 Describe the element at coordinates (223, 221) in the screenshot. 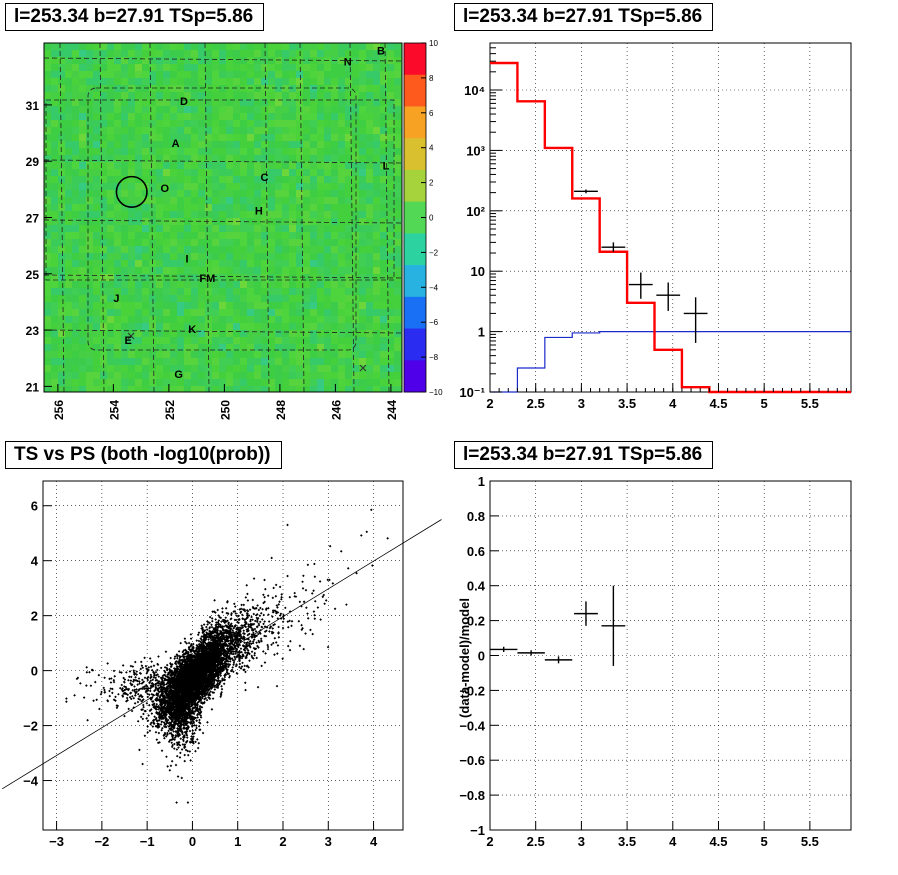

I see `heatmap-contour` at that location.